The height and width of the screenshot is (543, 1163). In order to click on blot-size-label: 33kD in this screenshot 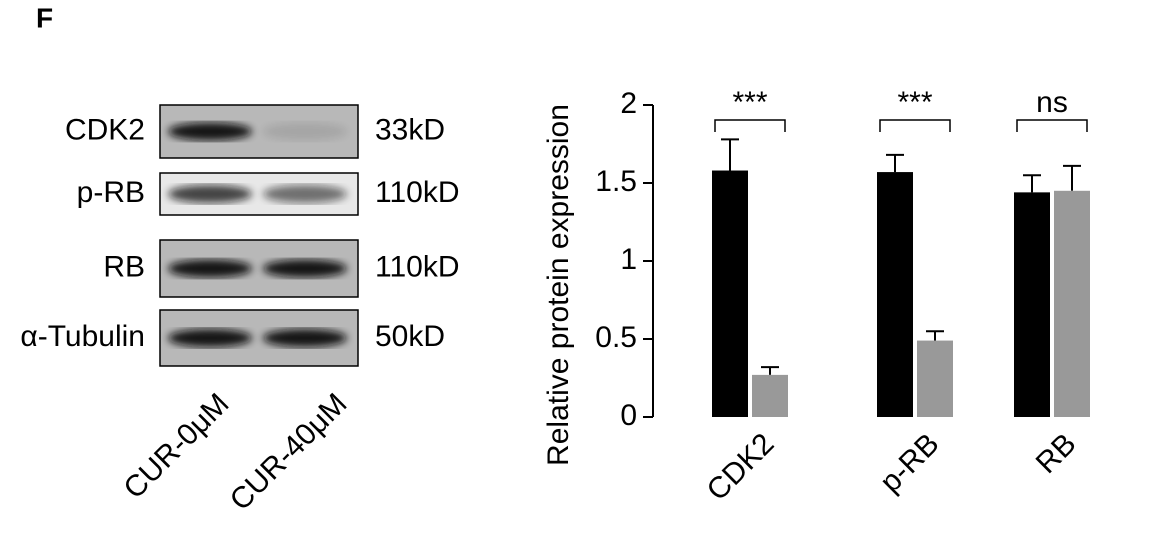, I will do `click(410, 129)`.